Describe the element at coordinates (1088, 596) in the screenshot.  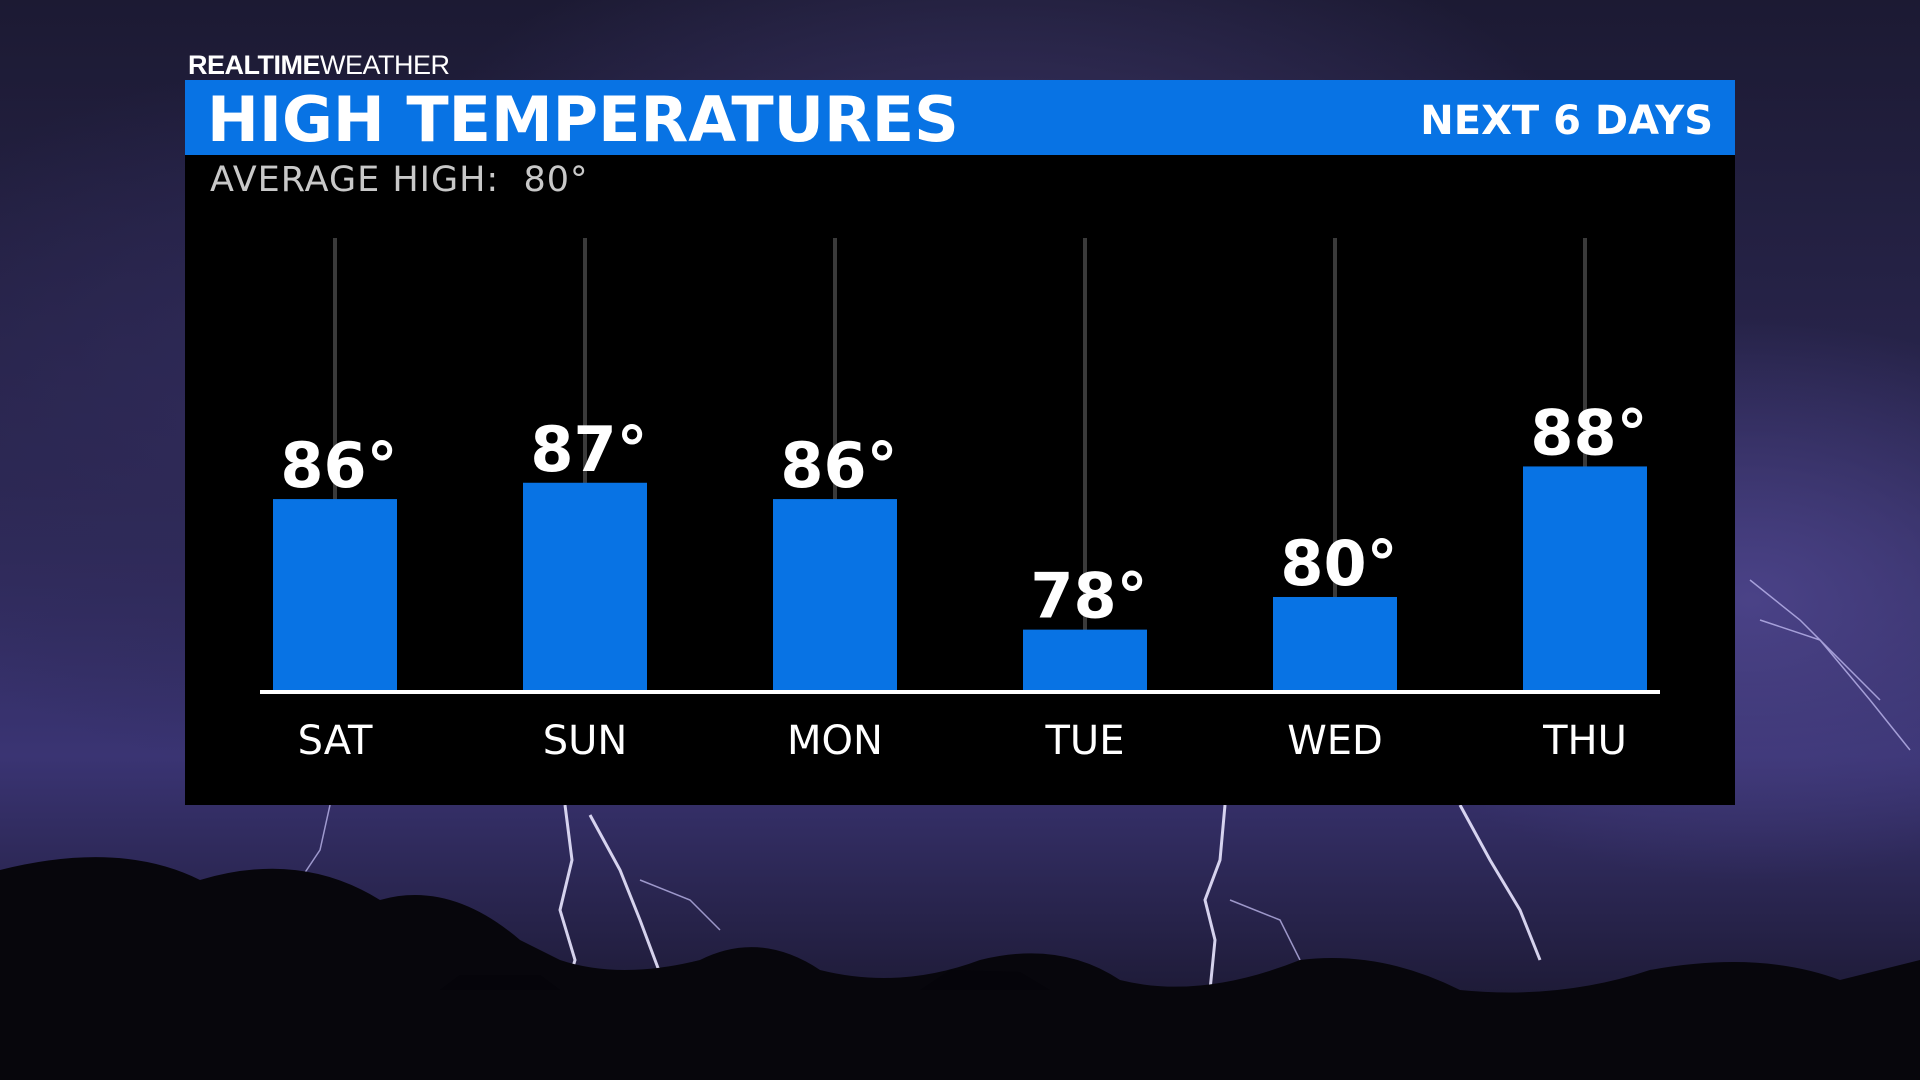
I see `value-label-tue: 78°` at that location.